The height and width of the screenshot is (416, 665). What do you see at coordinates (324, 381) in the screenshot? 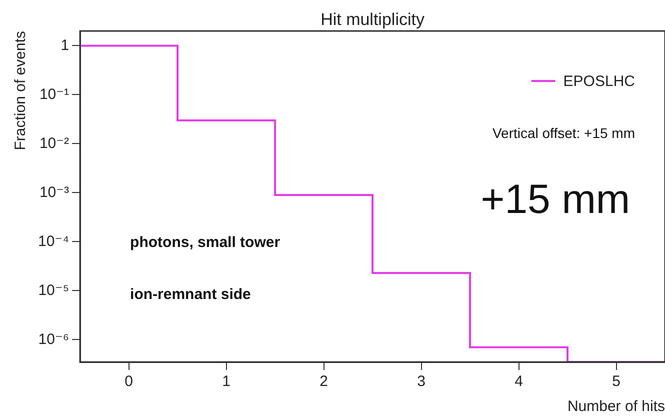
I see `x-tick-label: 2` at bounding box center [324, 381].